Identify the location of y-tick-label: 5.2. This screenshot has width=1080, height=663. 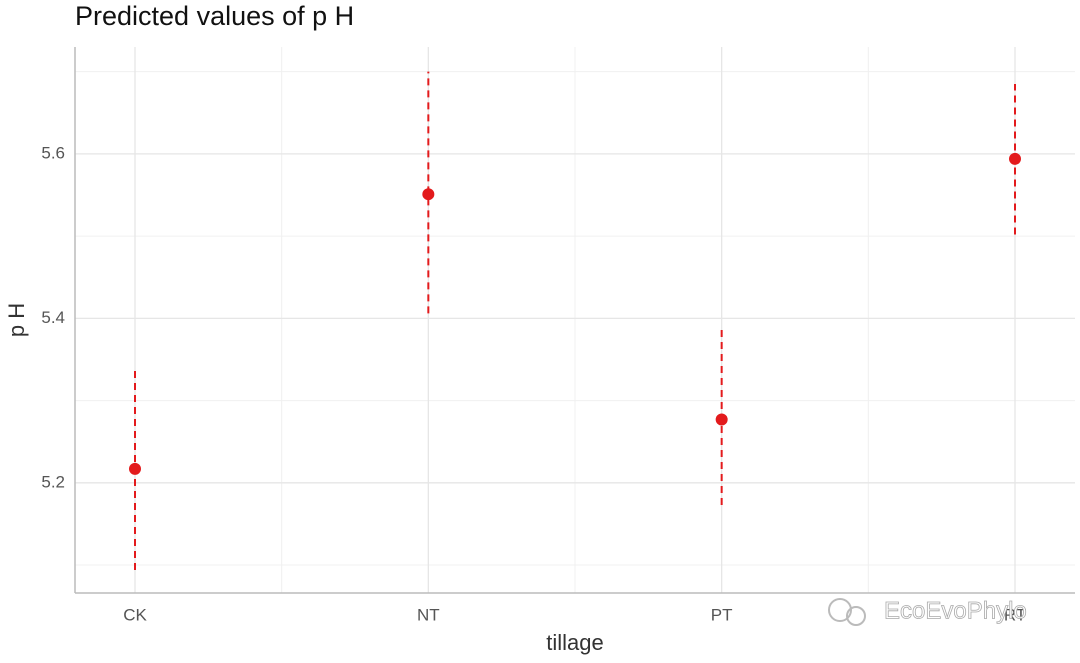
(53, 481).